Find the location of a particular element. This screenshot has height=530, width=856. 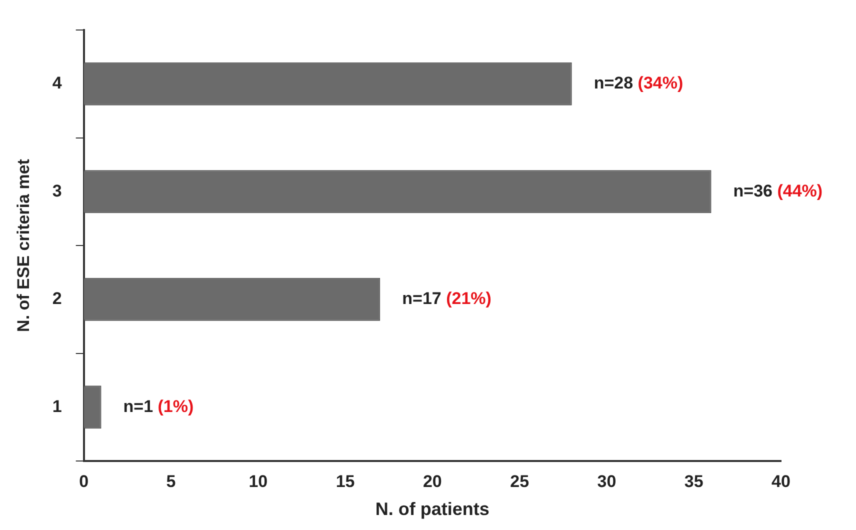

data-label: n=17 (21%) is located at coordinates (447, 298).